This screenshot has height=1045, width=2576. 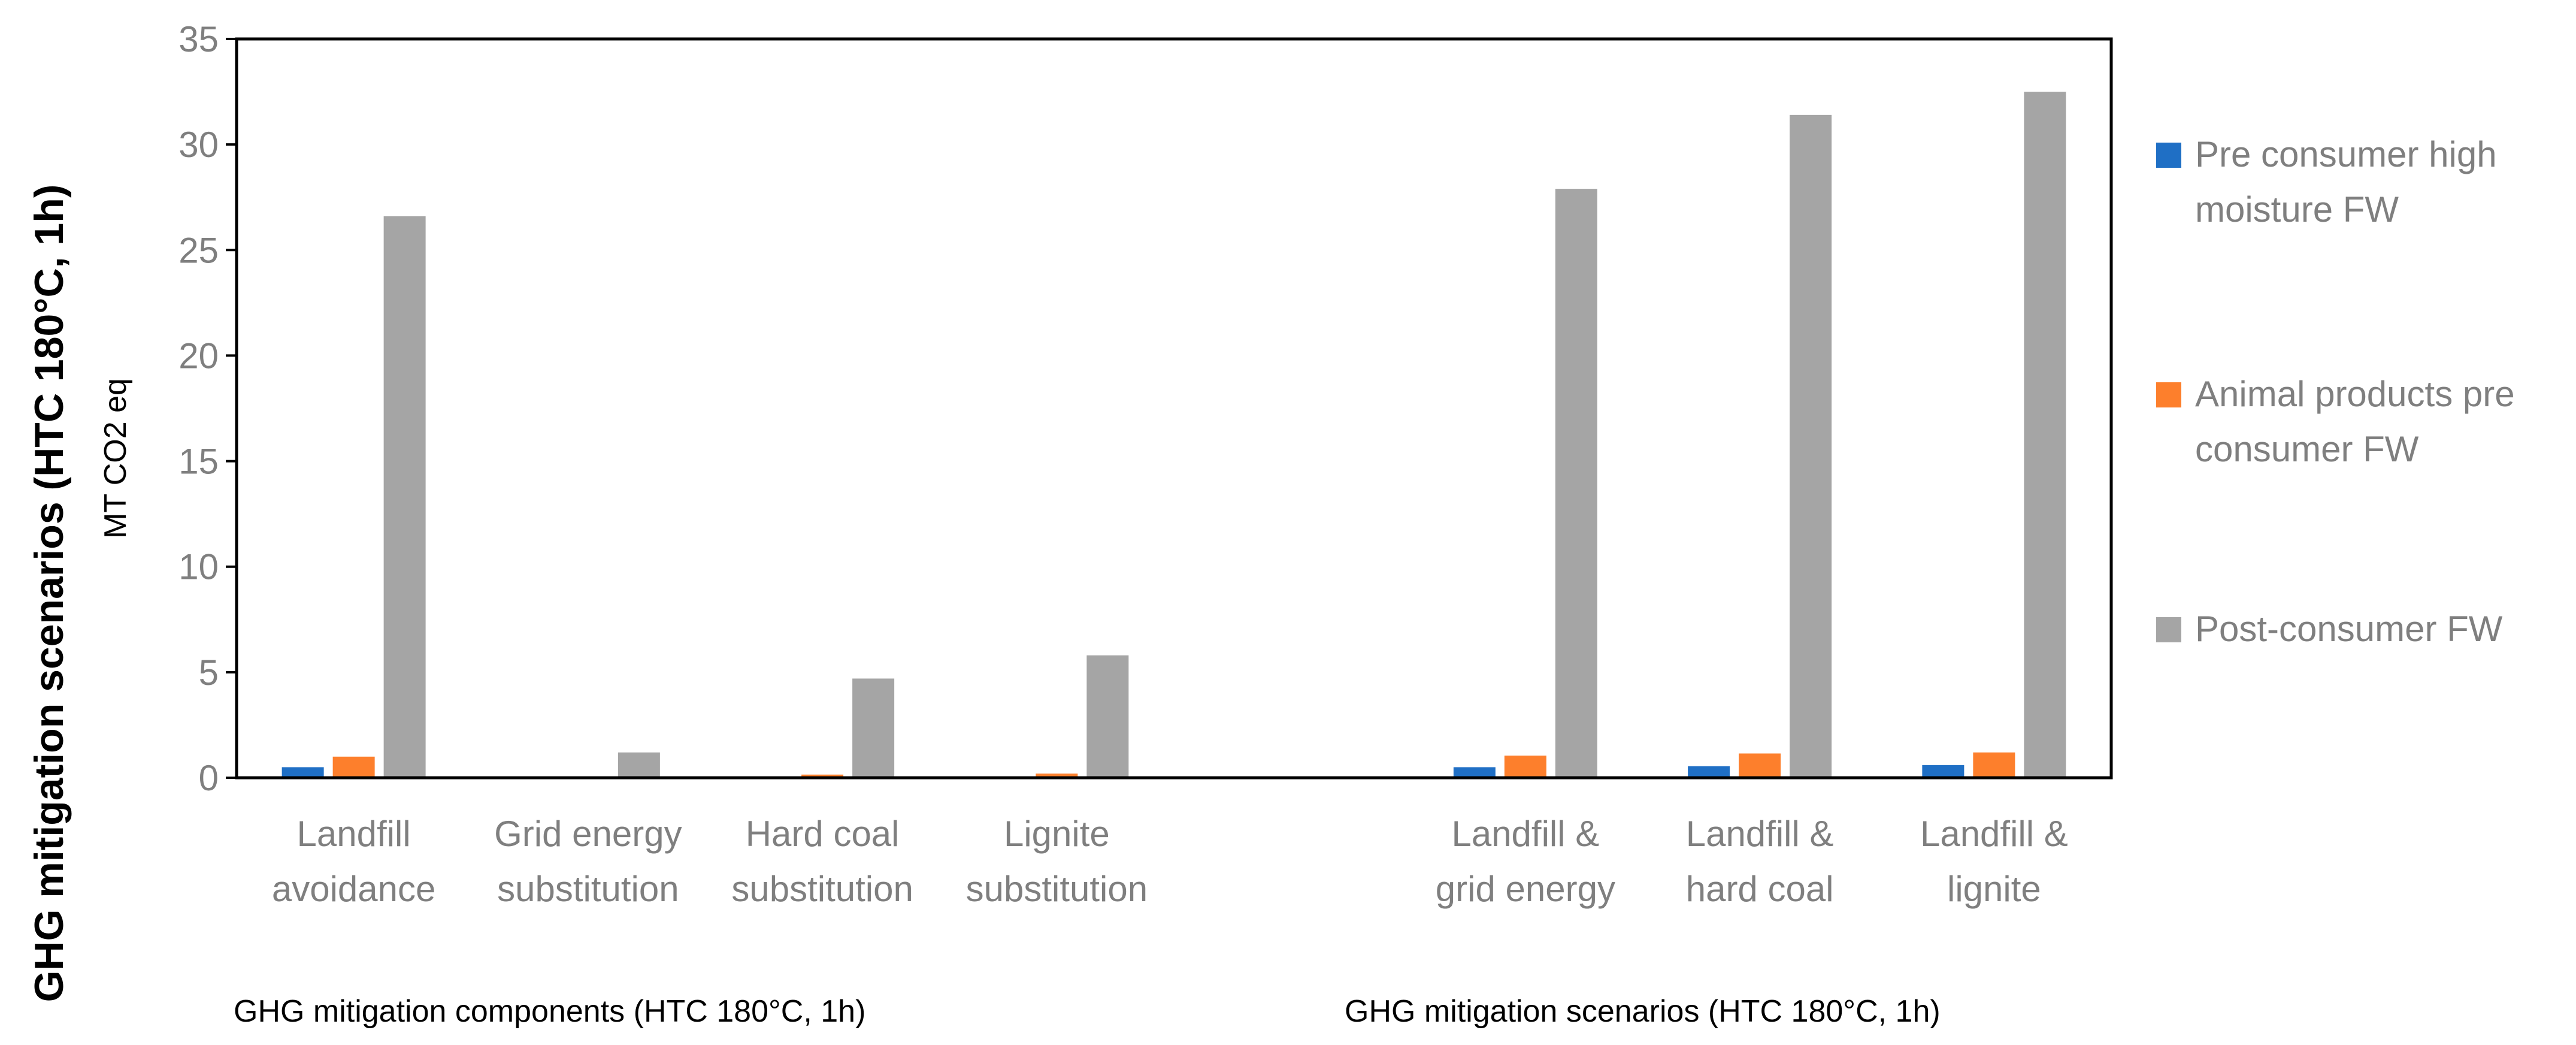 I want to click on y-axis-ticks: 0 5 10 15 20 25 30 35, so click(x=207, y=408).